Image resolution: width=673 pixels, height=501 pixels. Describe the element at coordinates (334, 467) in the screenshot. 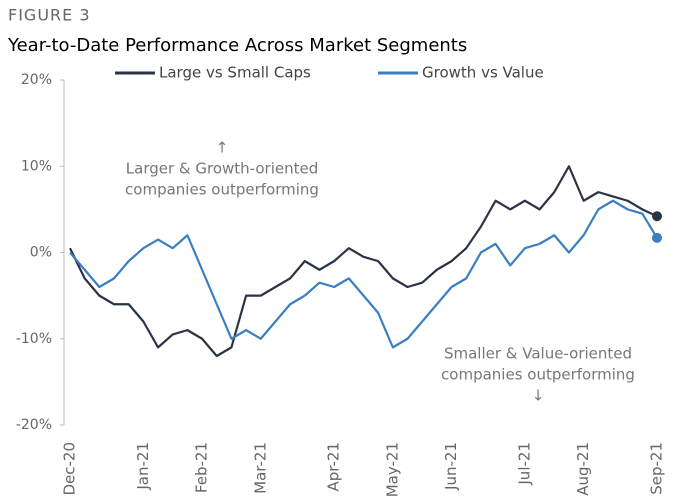

I see `x-tick-label: Apr-21` at that location.